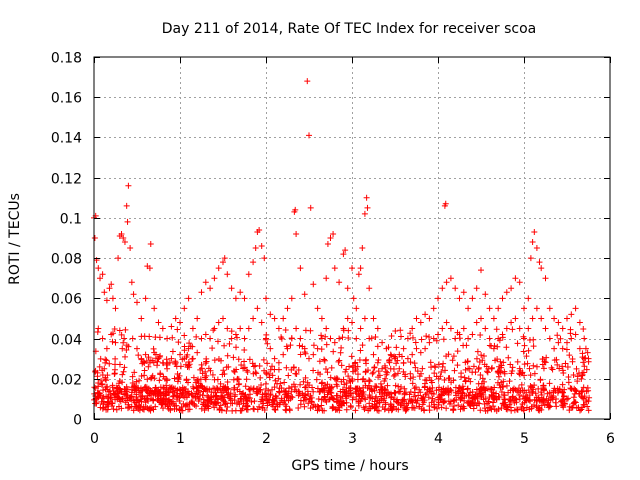 This screenshot has width=640, height=480. Describe the element at coordinates (66, 300) in the screenshot. I see `y-tick-label: 0.06` at that location.